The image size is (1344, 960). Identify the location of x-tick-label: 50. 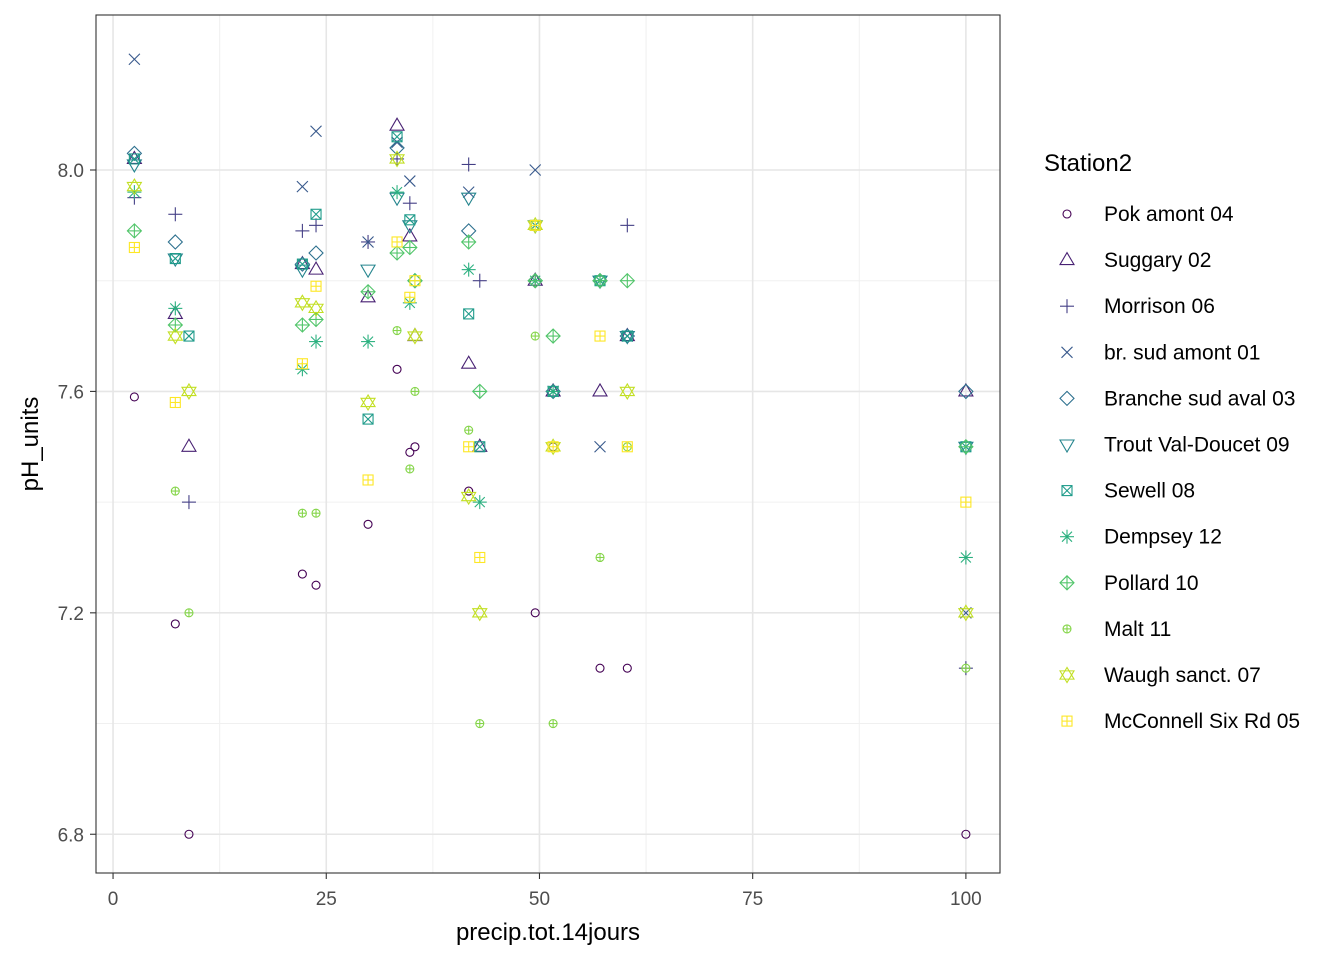
(539, 899).